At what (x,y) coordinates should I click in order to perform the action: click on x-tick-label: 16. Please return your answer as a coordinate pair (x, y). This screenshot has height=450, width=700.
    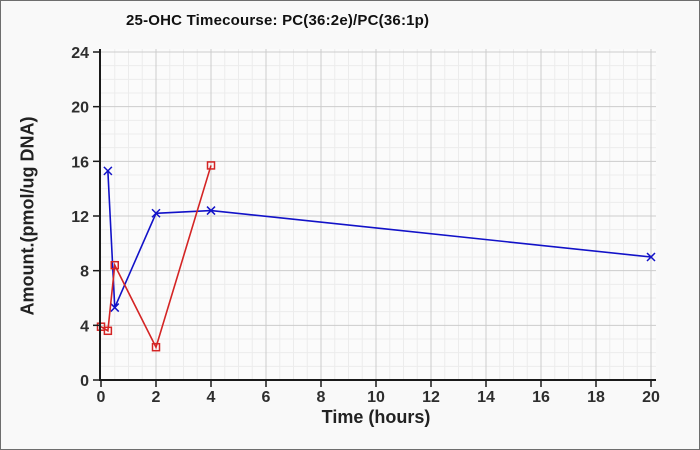
    Looking at the image, I should click on (541, 397).